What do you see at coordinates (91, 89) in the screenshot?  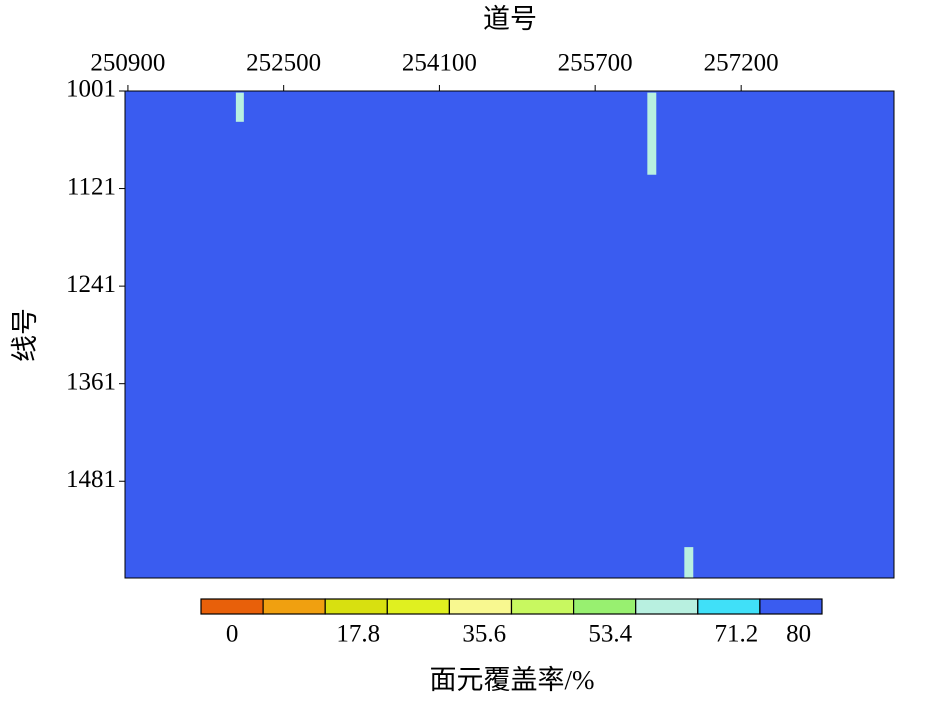 I see `y-tick-label: 1001` at bounding box center [91, 89].